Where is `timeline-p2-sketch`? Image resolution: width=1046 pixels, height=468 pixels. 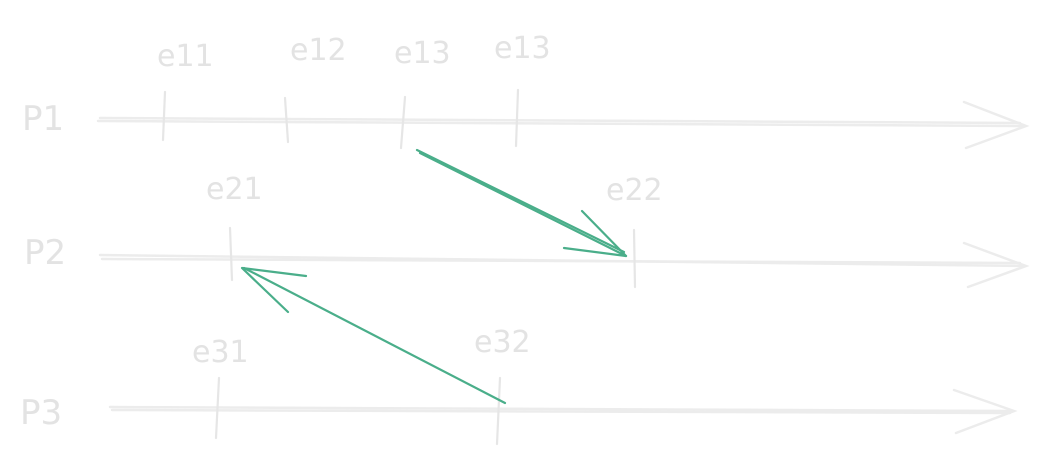 timeline-p2-sketch is located at coordinates (561, 261).